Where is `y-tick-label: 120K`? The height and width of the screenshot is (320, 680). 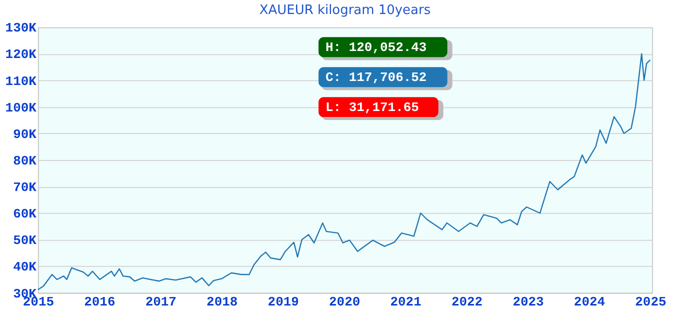 y-tick-label: 120K is located at coordinates (21, 54).